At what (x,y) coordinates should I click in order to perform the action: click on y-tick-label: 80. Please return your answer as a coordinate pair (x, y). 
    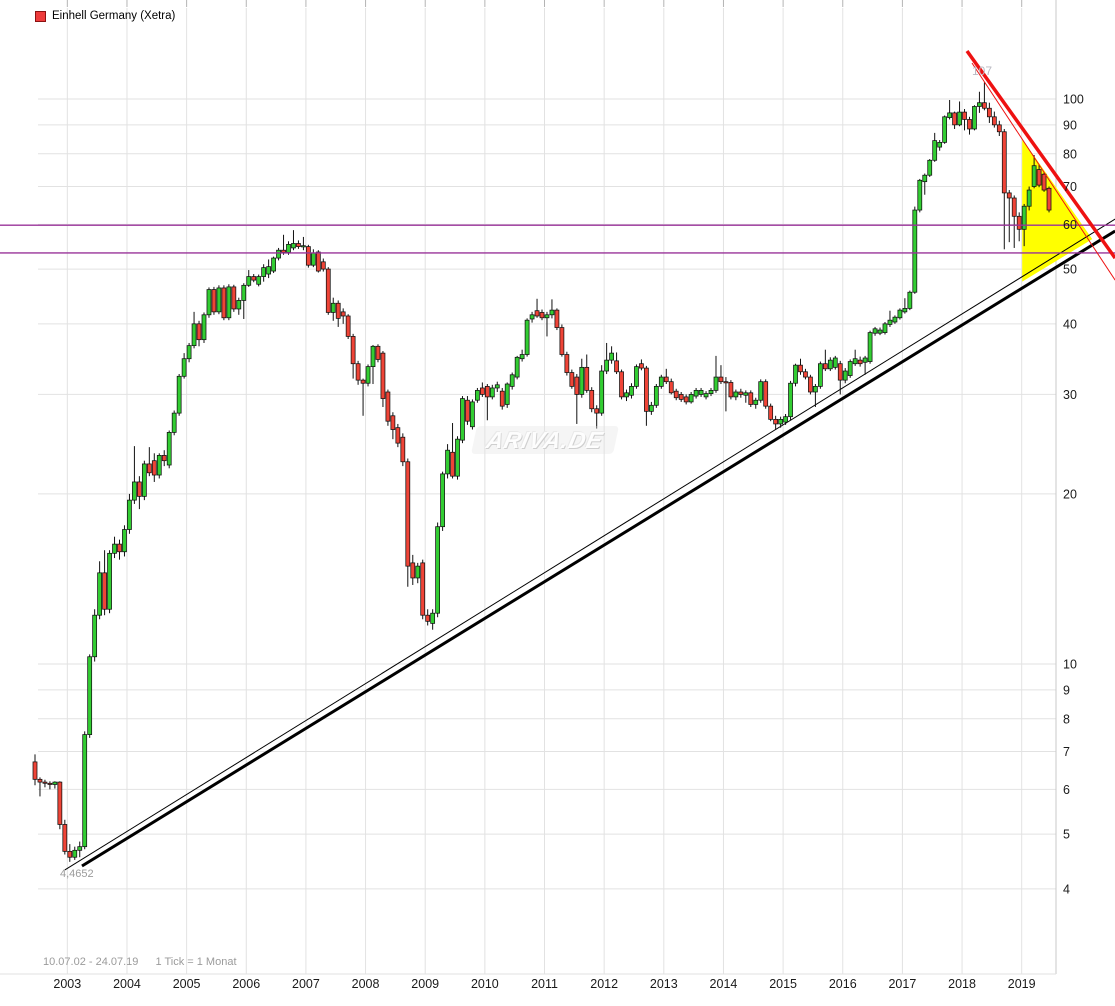
    Looking at the image, I should click on (1070, 154).